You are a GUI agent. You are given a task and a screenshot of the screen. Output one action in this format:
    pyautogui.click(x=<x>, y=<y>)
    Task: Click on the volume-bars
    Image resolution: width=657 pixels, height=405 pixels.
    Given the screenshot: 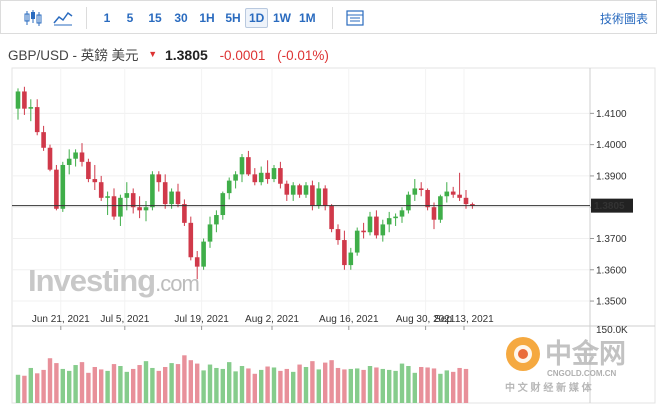 What is the action you would take?
    pyautogui.click(x=242, y=379)
    